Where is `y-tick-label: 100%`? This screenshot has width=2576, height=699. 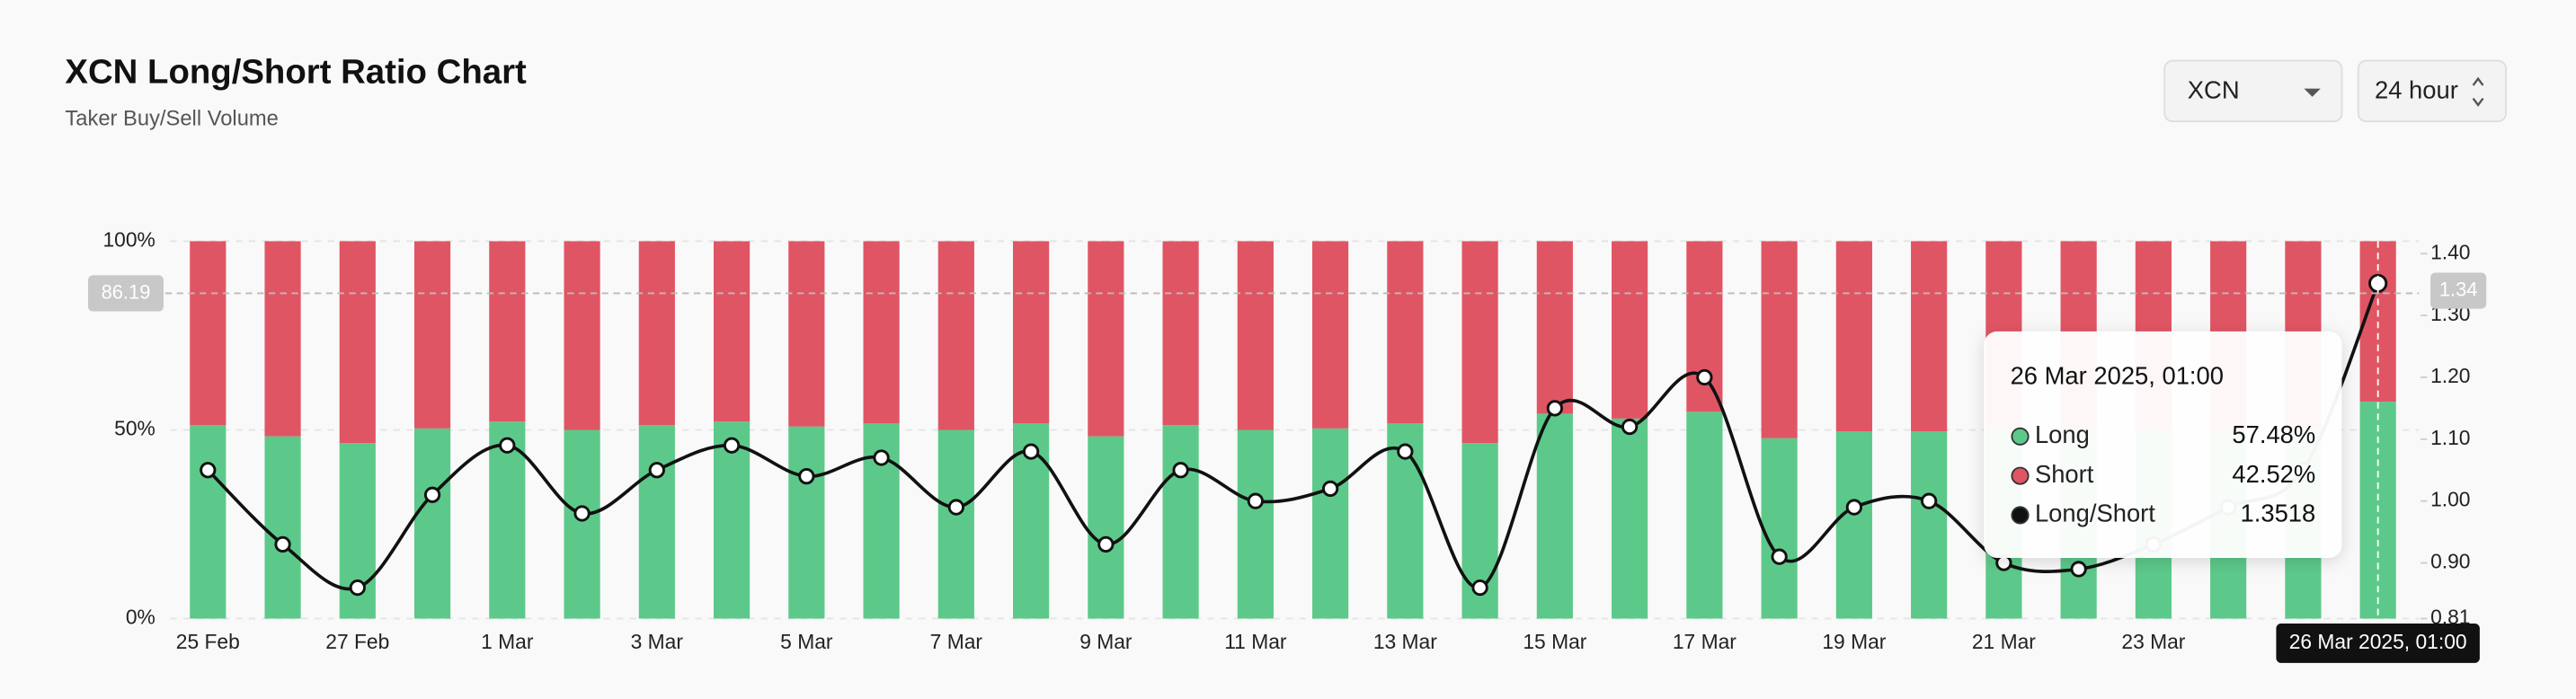
y-tick-label: 100% is located at coordinates (128, 239).